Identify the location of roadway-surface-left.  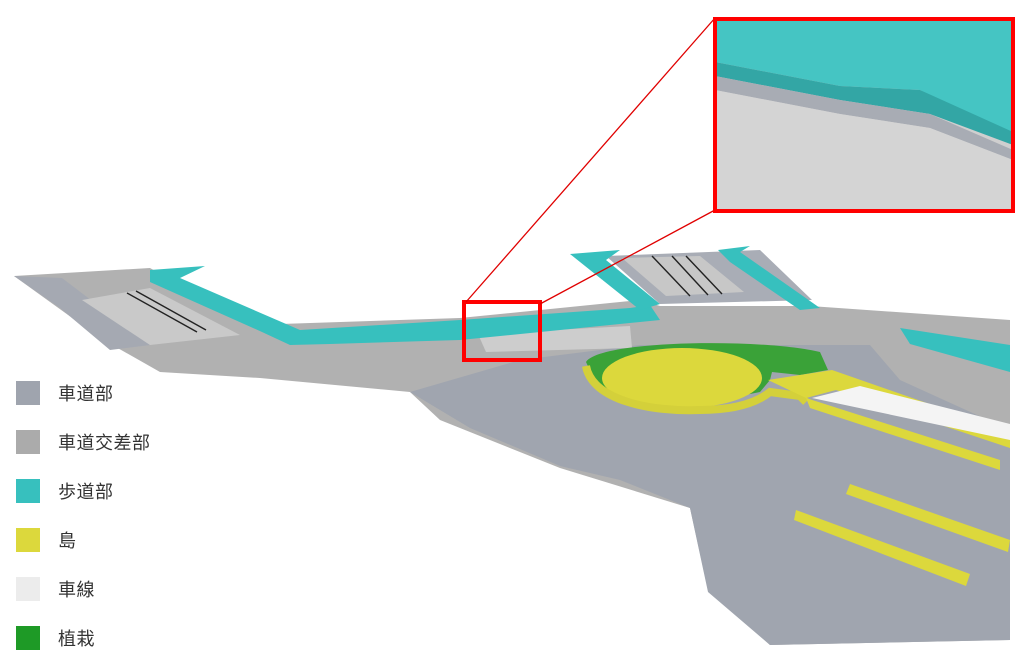
(82, 313).